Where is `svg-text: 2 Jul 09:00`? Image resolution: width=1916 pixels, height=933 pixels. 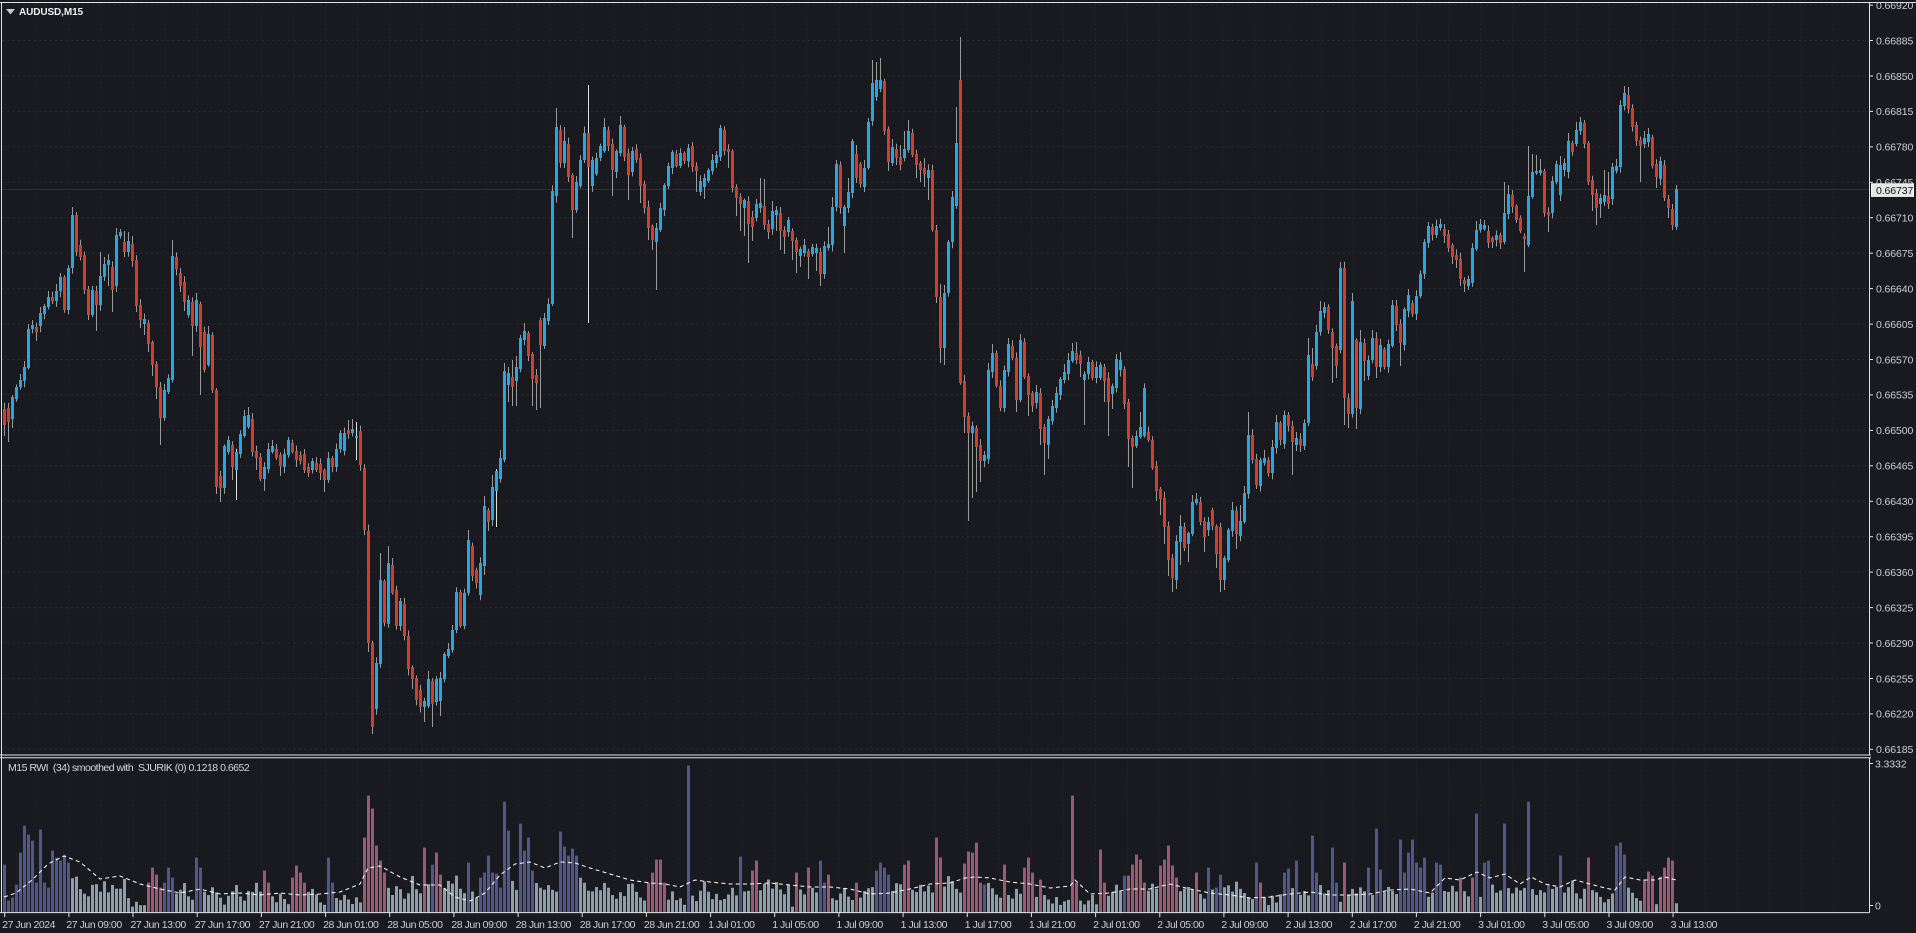 svg-text: 2 Jul 09:00 is located at coordinates (1244, 925).